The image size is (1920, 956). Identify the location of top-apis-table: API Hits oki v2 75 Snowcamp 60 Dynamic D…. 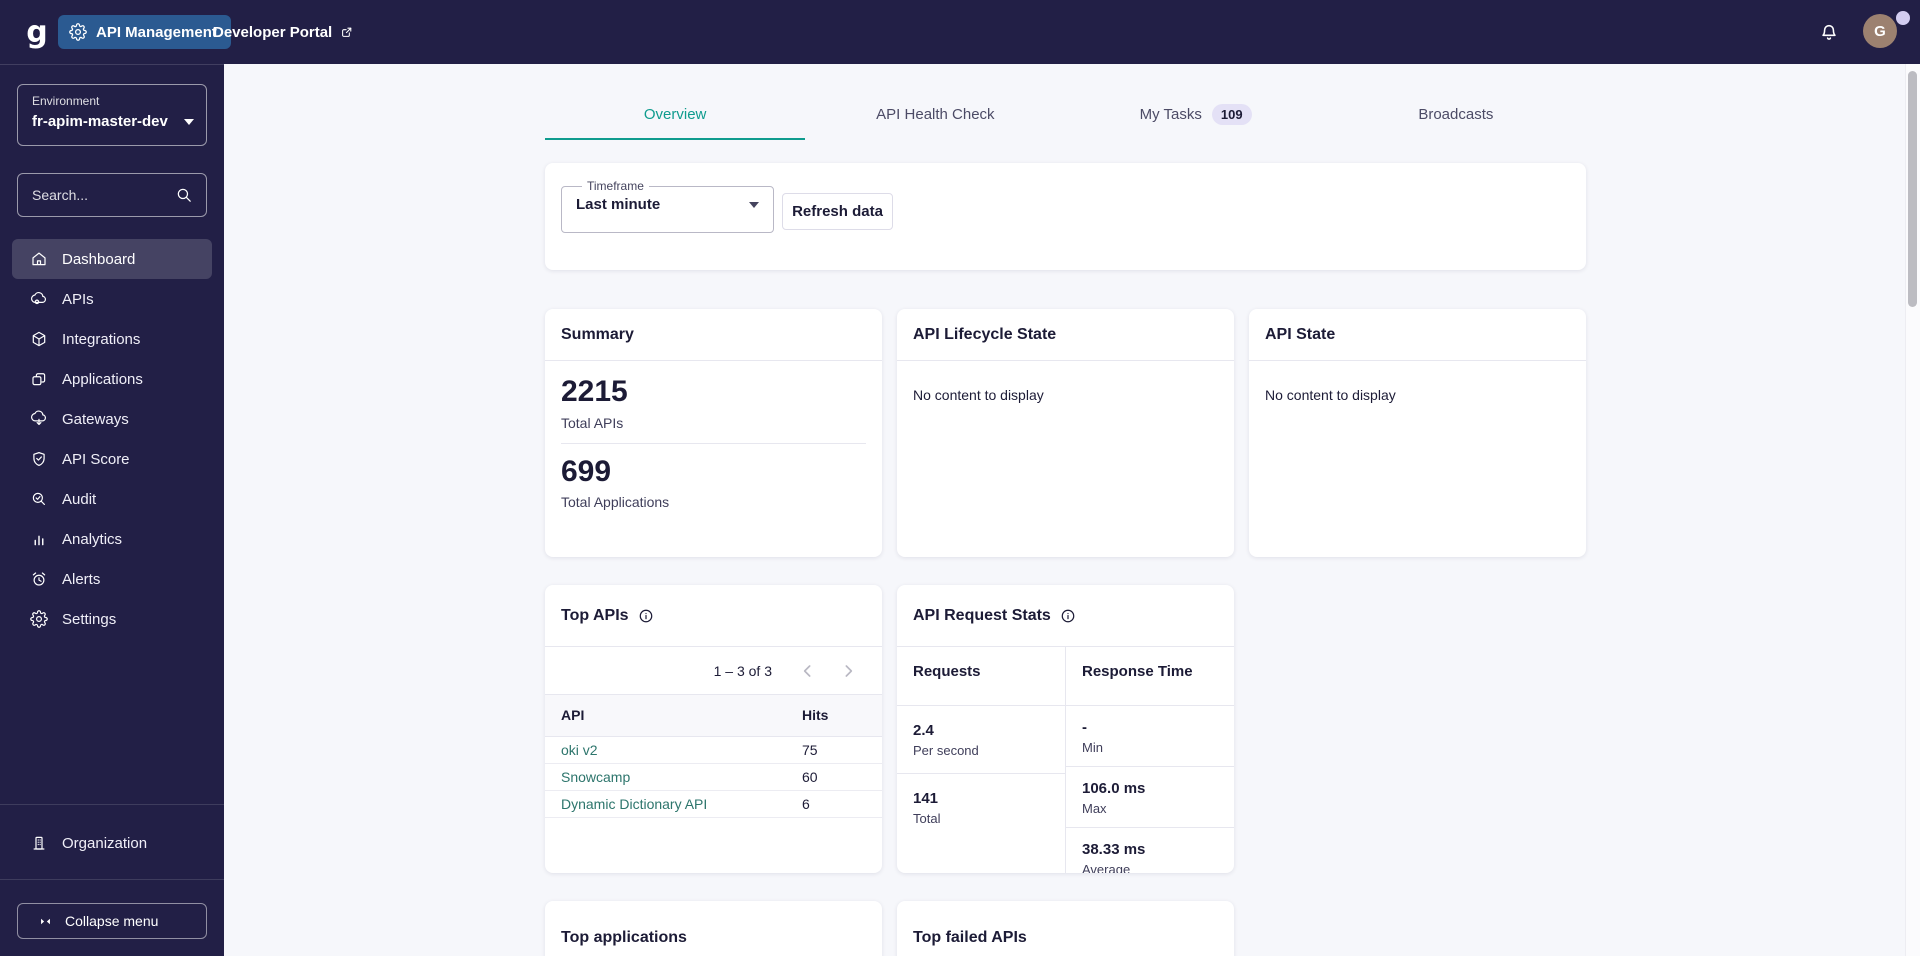
(713, 756).